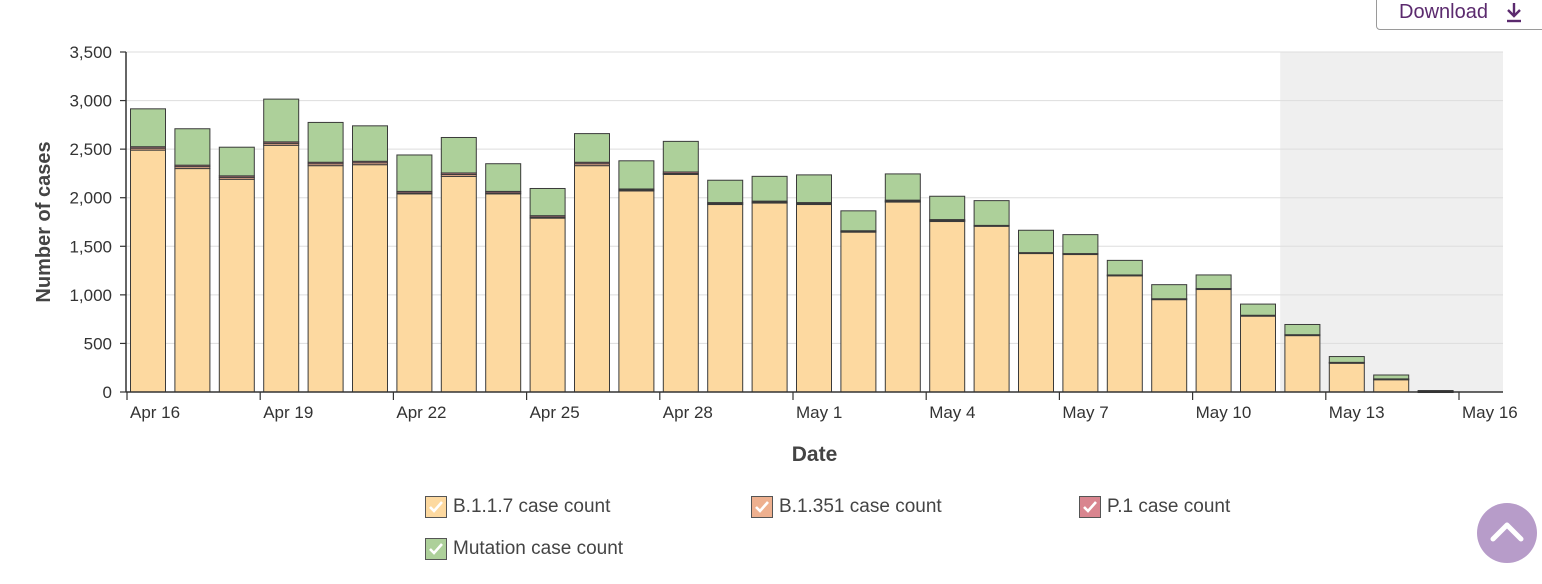 This screenshot has height=584, width=1542. I want to click on legend-label: B.1.351 case count, so click(860, 506).